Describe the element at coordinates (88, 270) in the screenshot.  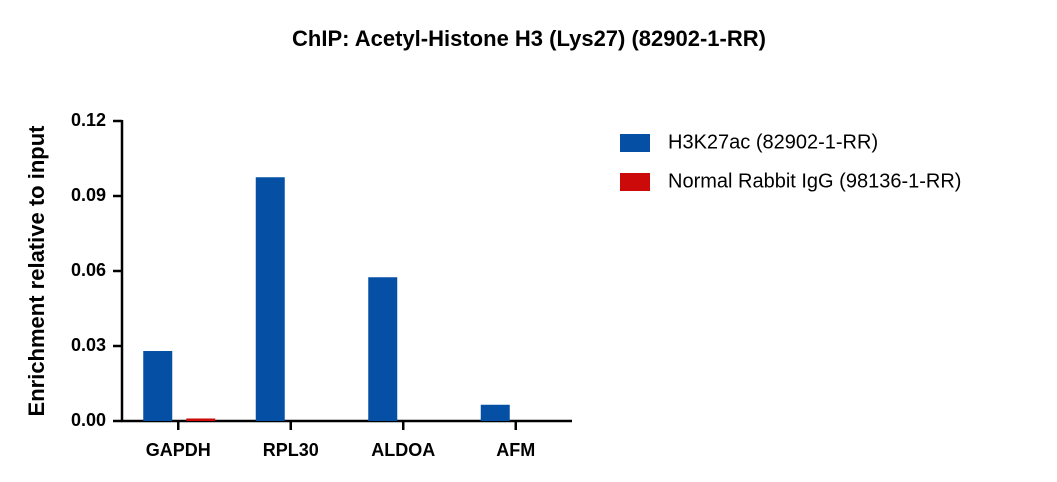
I see `y-tick-label: 0.06` at that location.